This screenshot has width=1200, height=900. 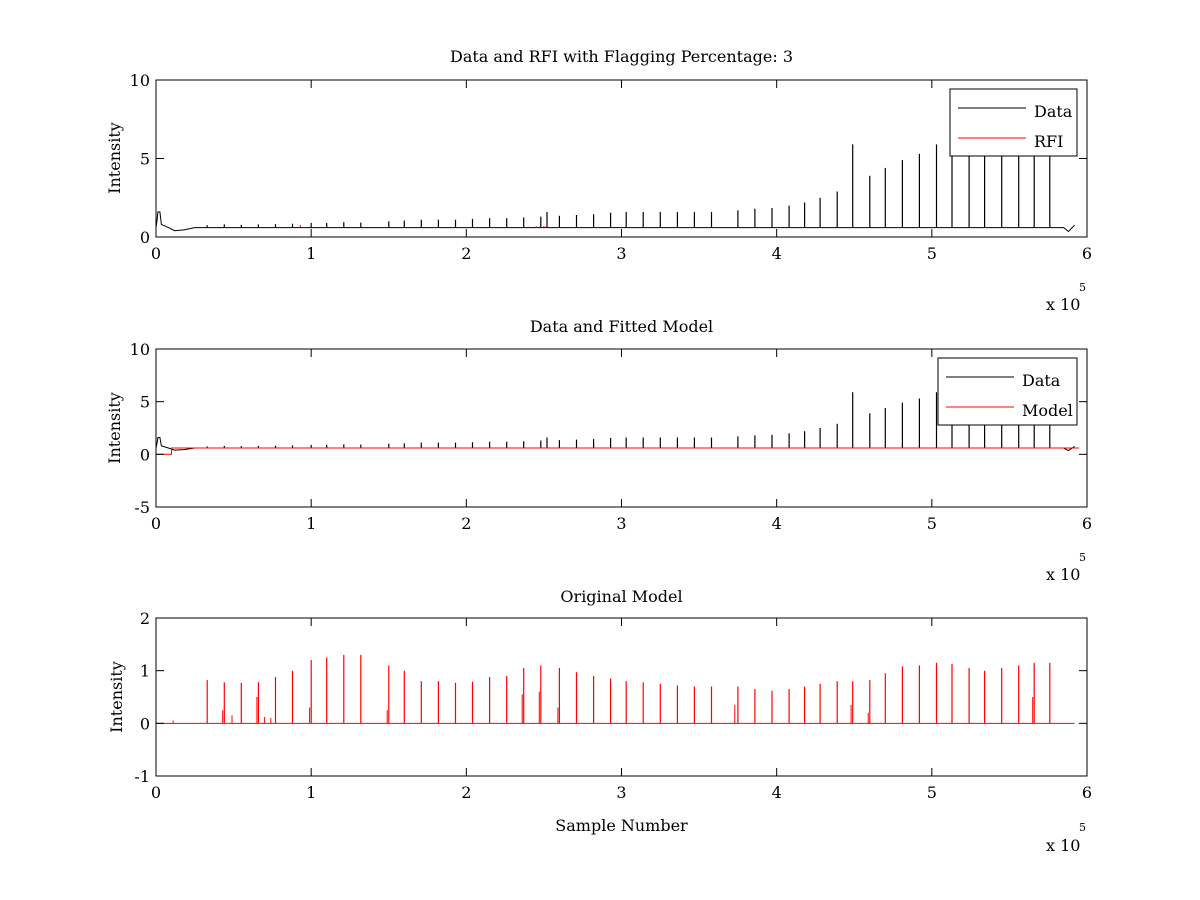 I want to click on legend-label-rfi: RFI, so click(x=1048, y=141).